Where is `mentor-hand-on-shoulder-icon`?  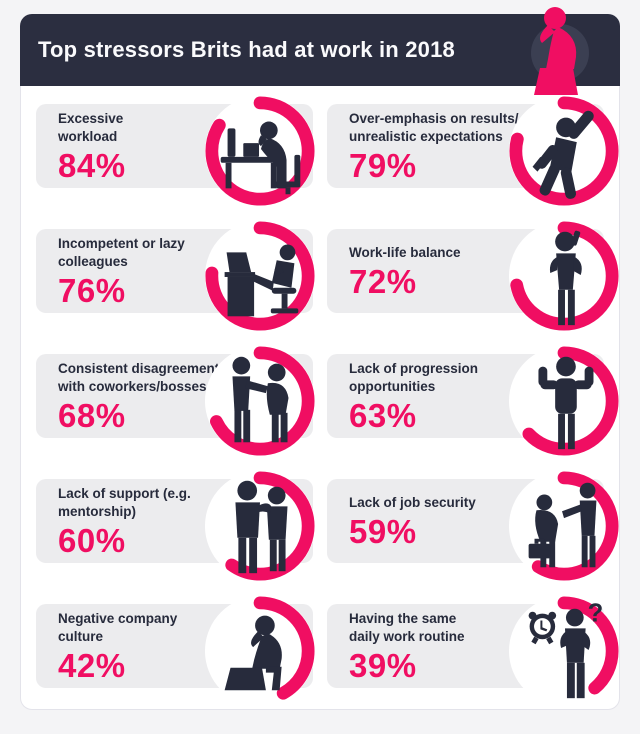
mentor-hand-on-shoulder-icon is located at coordinates (261, 527).